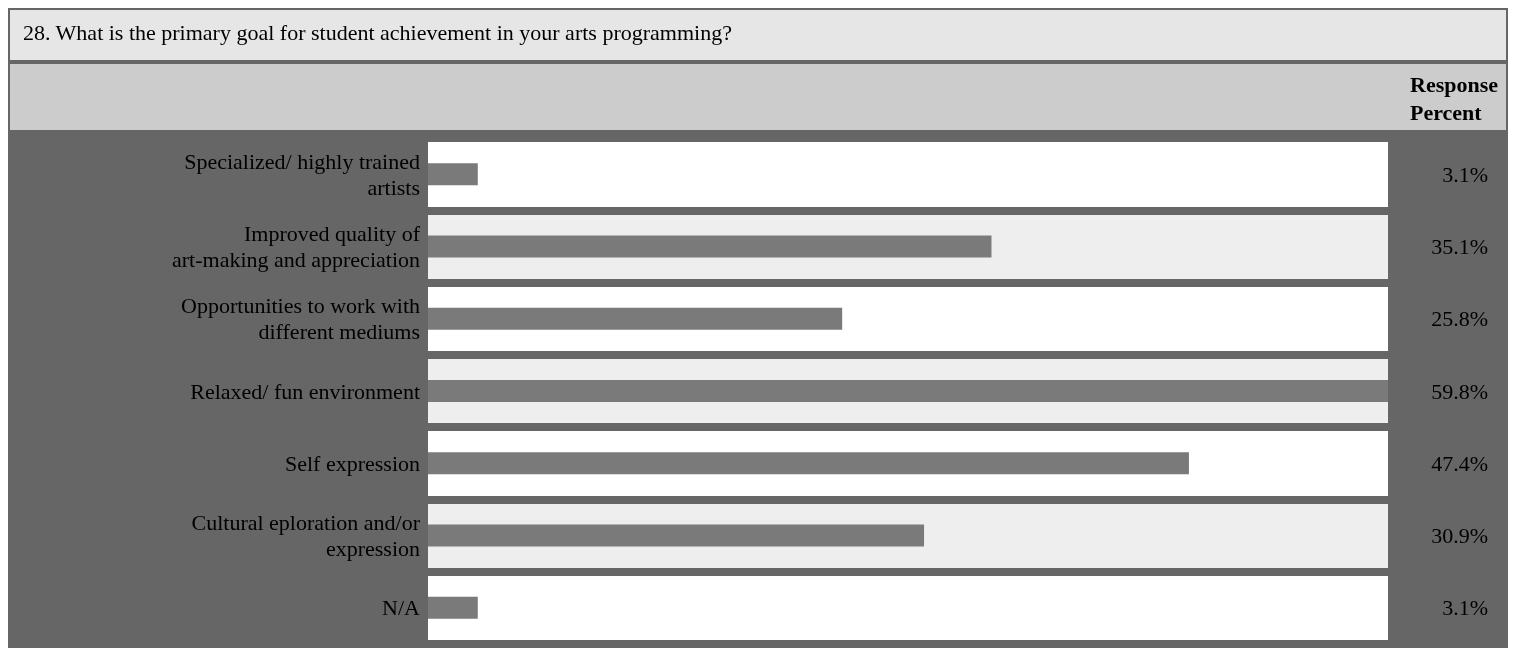 Image resolution: width=1516 pixels, height=658 pixels. What do you see at coordinates (1454, 98) in the screenshot?
I see `text: Response Percent` at bounding box center [1454, 98].